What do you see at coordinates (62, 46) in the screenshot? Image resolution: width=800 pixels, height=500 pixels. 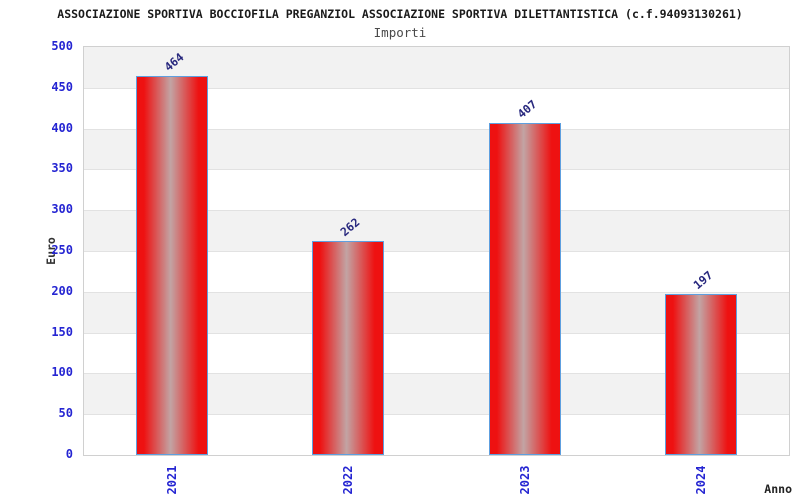 I see `y-tick-label: 500` at bounding box center [62, 46].